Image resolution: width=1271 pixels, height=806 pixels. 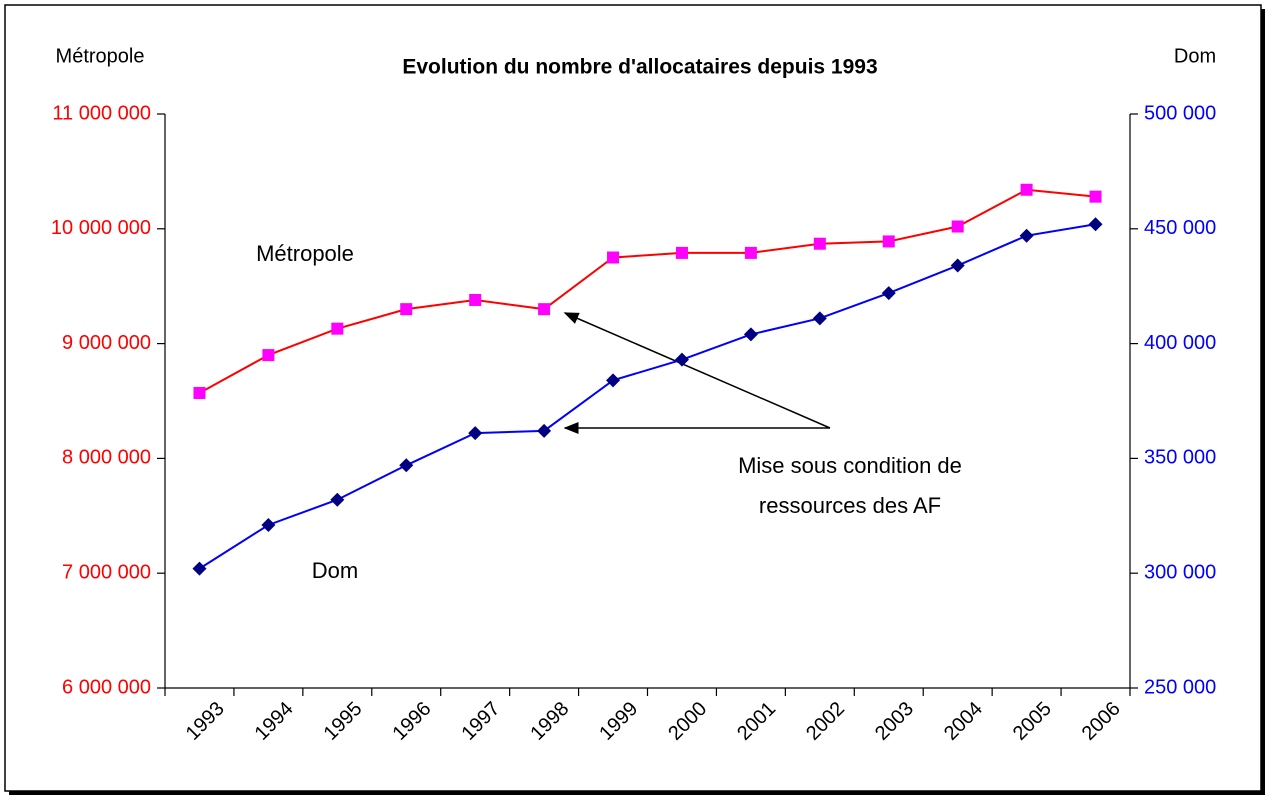 I want to click on y2-tick-label: 350 000, so click(x=1180, y=458).